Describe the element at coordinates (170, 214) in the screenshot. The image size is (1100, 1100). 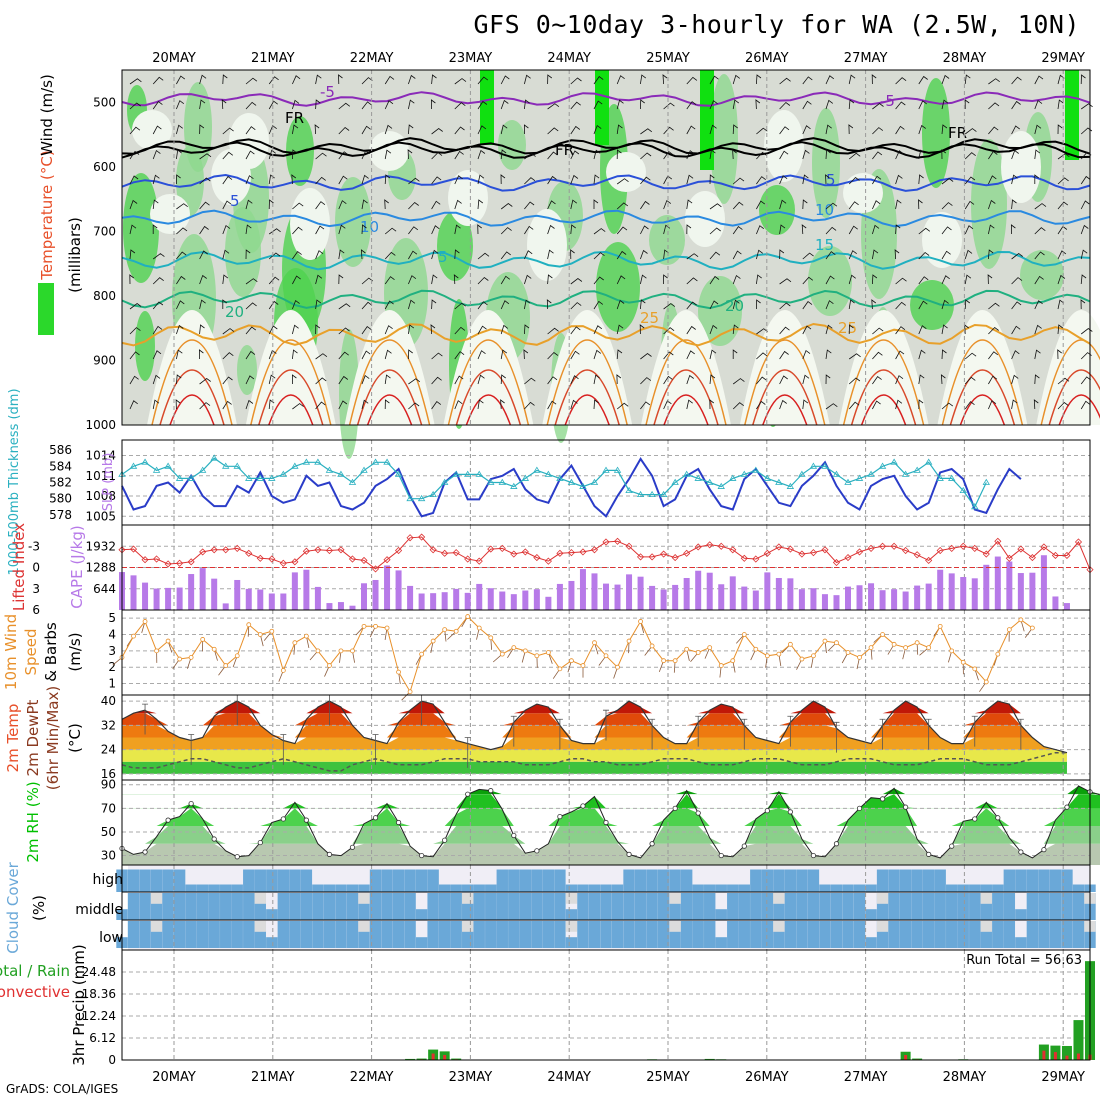
I see `rh-dry-area` at that location.